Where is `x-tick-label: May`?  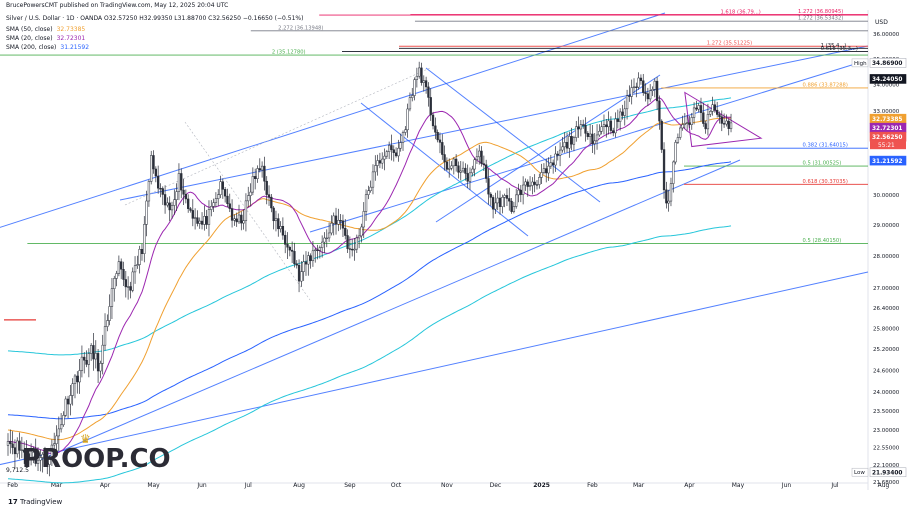 x-tick-label: May is located at coordinates (153, 485).